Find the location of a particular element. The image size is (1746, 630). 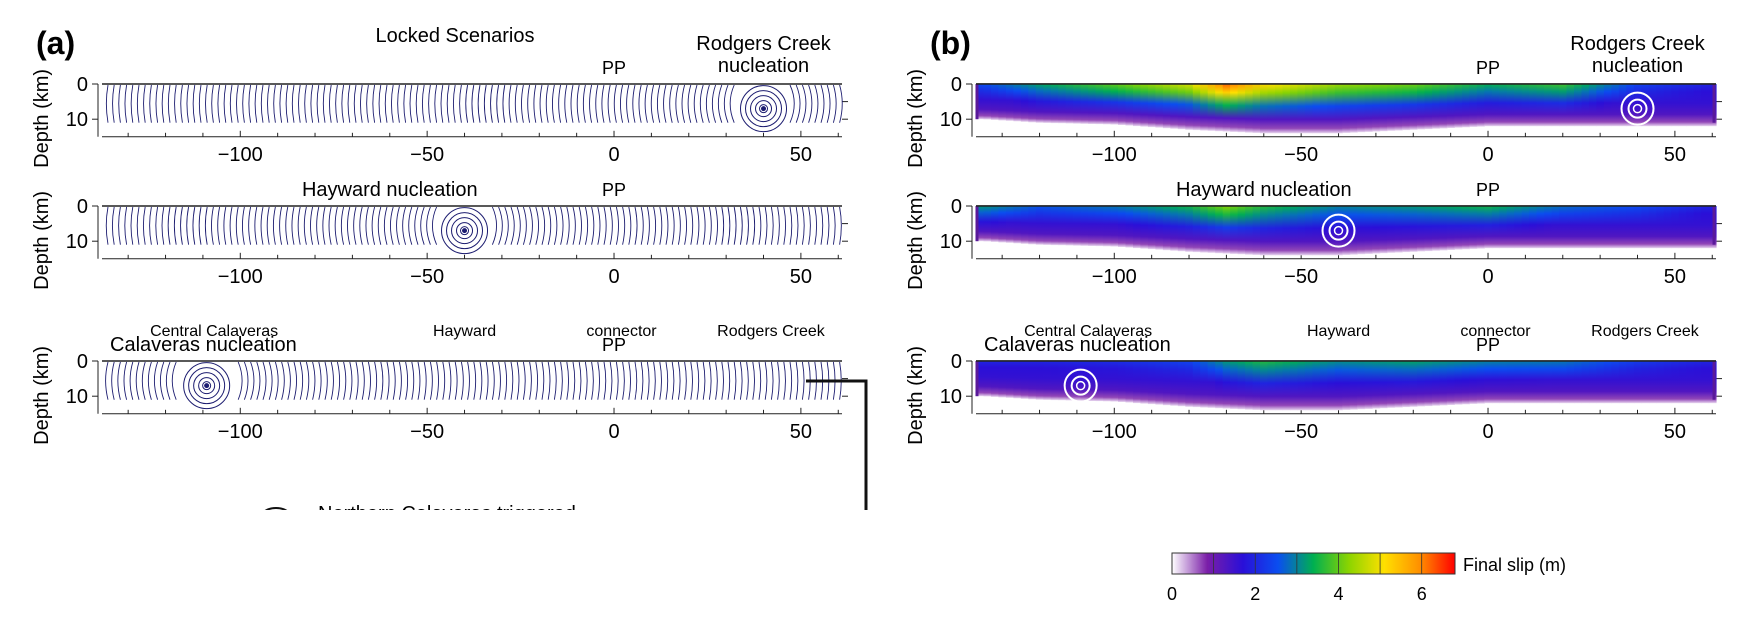

colorbar: 0 2 4 6 Final slip (m) is located at coordinates (1366, 578).